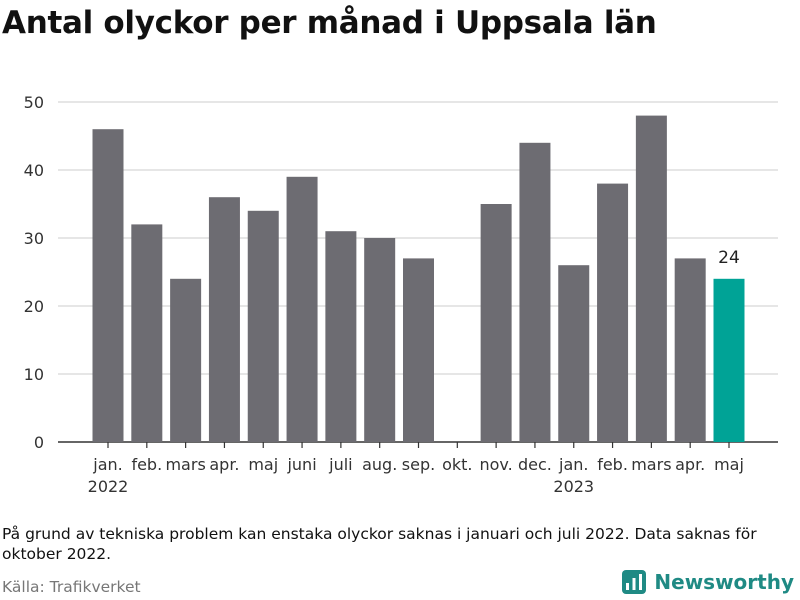  What do you see at coordinates (496, 464) in the screenshot?
I see `x-tick-label: nov.` at bounding box center [496, 464].